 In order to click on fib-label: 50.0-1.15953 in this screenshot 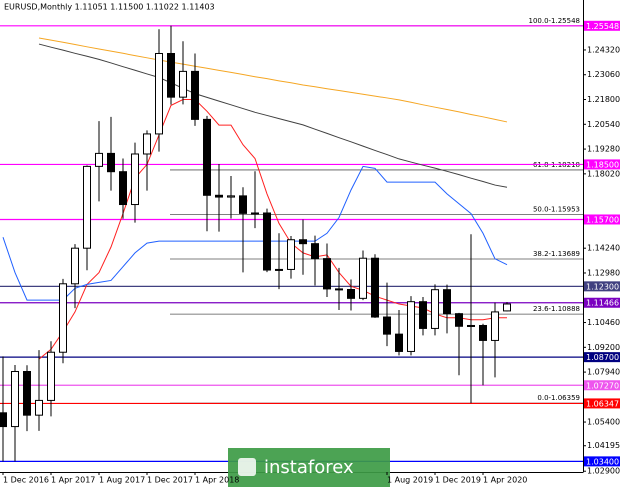, I will do `click(556, 210)`.